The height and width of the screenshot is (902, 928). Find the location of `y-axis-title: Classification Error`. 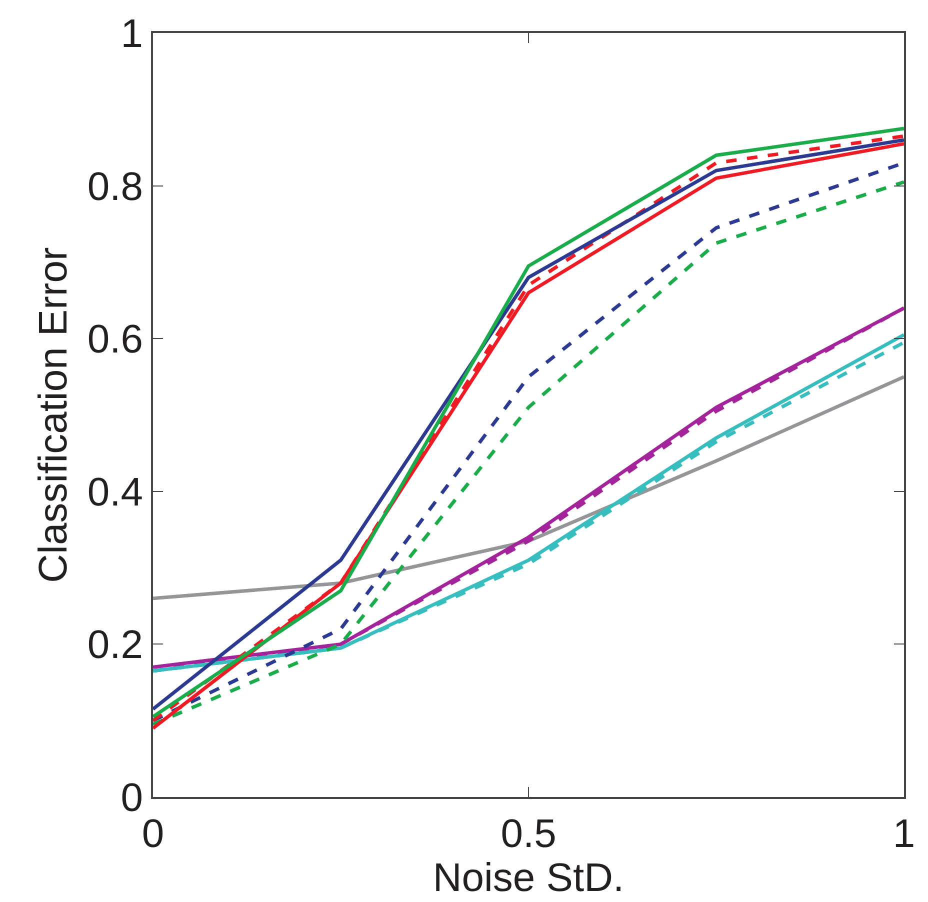

y-axis-title: Classification Error is located at coordinates (53, 415).